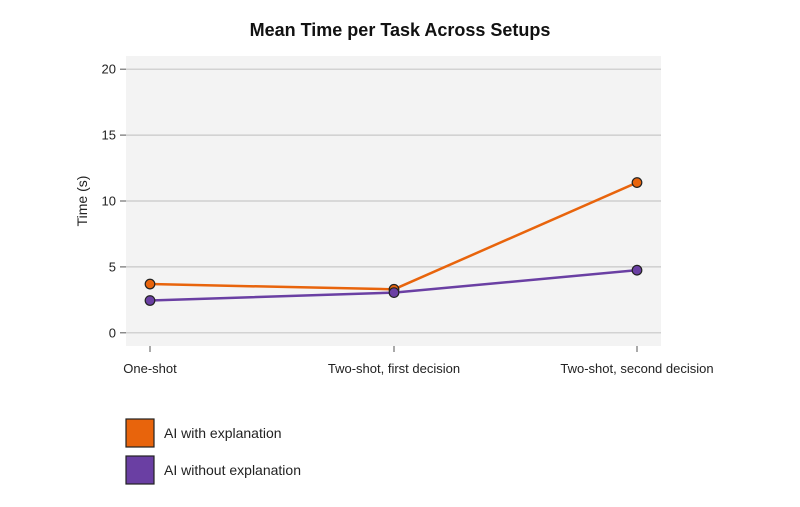 Image resolution: width=800 pixels, height=507 pixels. I want to click on x-tick-label: Two-shot, second decision, so click(636, 368).